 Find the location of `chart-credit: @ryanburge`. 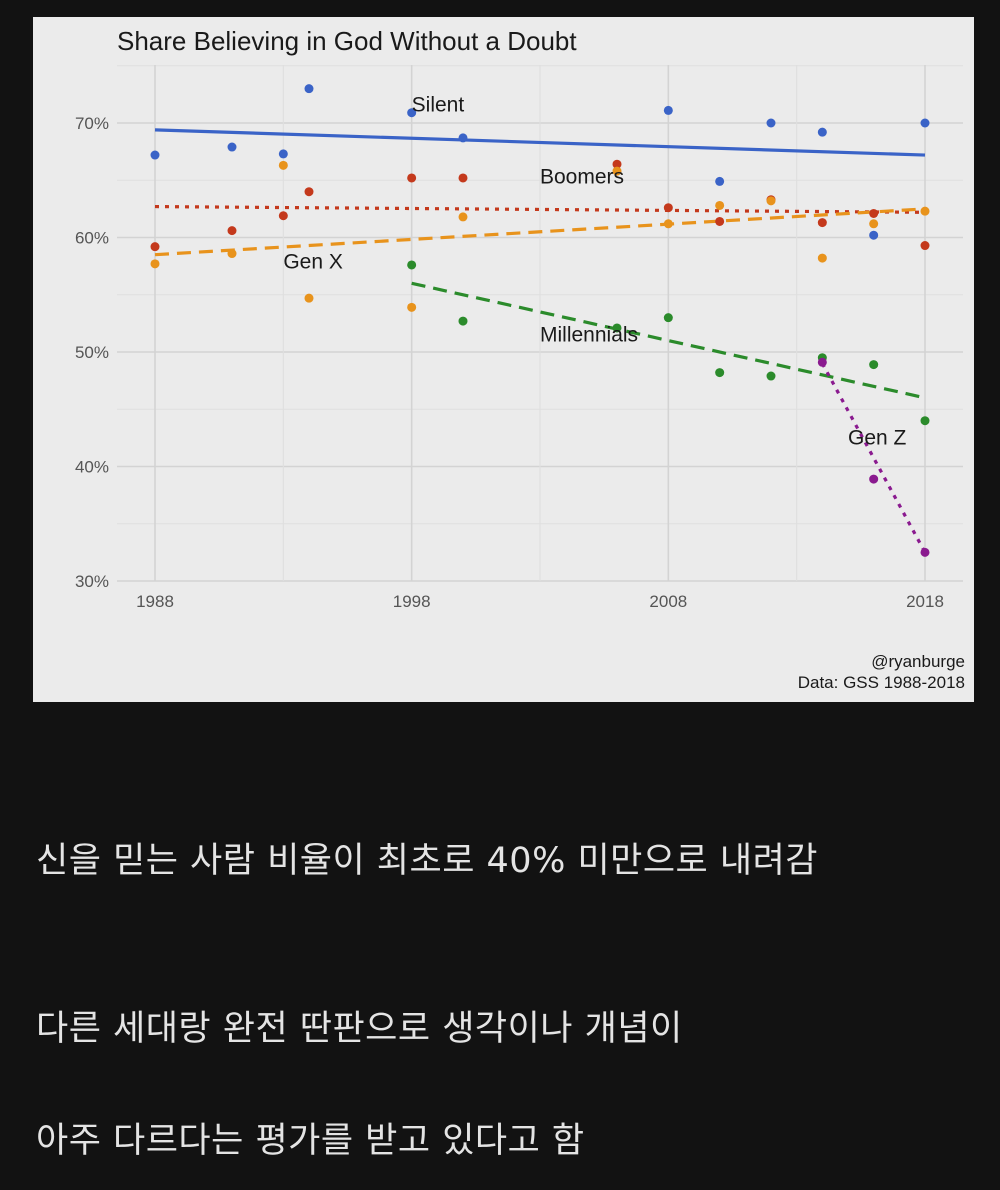

chart-credit: @ryanburge is located at coordinates (918, 661).